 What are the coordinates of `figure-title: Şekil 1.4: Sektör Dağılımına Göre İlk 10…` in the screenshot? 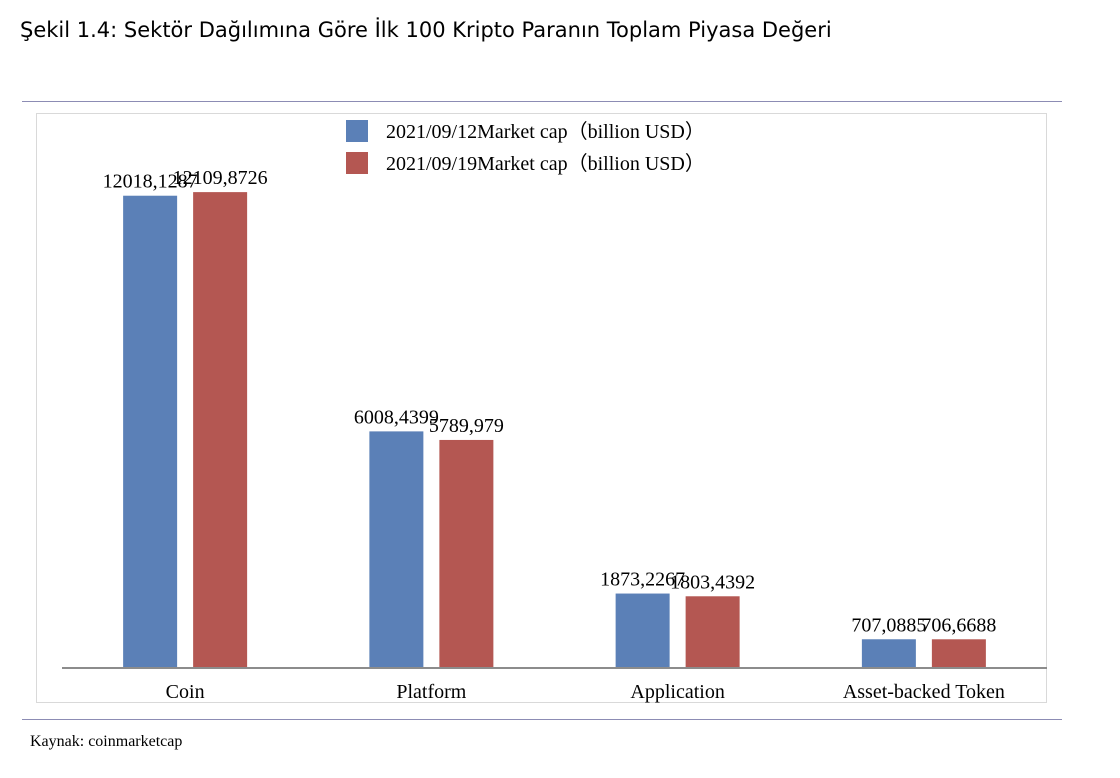 It's located at (426, 30).